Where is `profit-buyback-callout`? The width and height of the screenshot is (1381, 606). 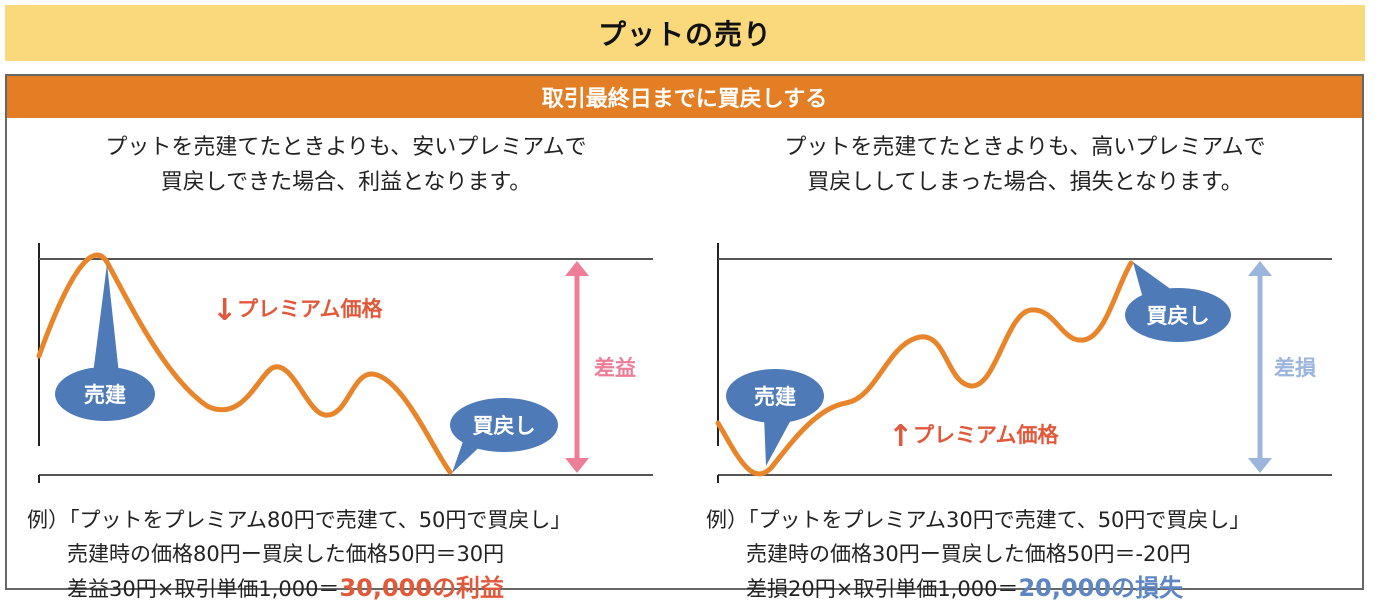
profit-buyback-callout is located at coordinates (504, 425).